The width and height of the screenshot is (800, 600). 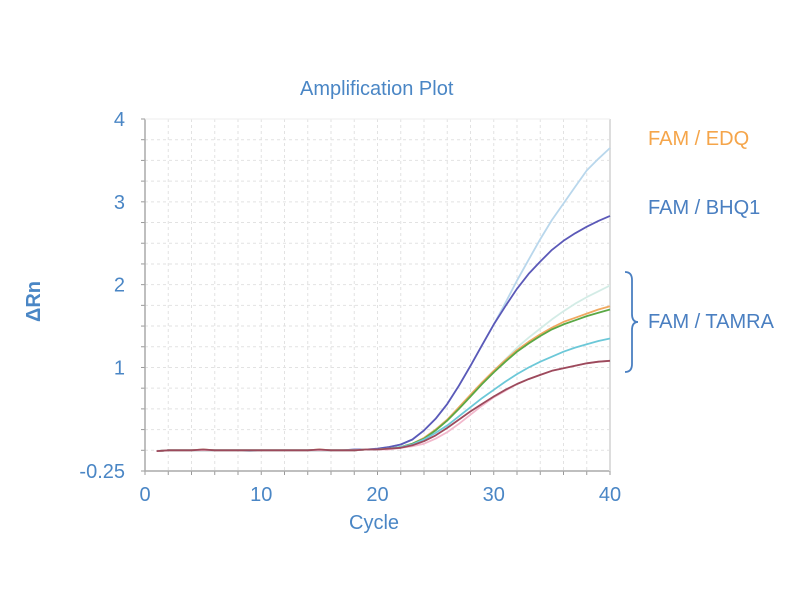 I want to click on x-tick-label: 20, so click(x=377, y=495).